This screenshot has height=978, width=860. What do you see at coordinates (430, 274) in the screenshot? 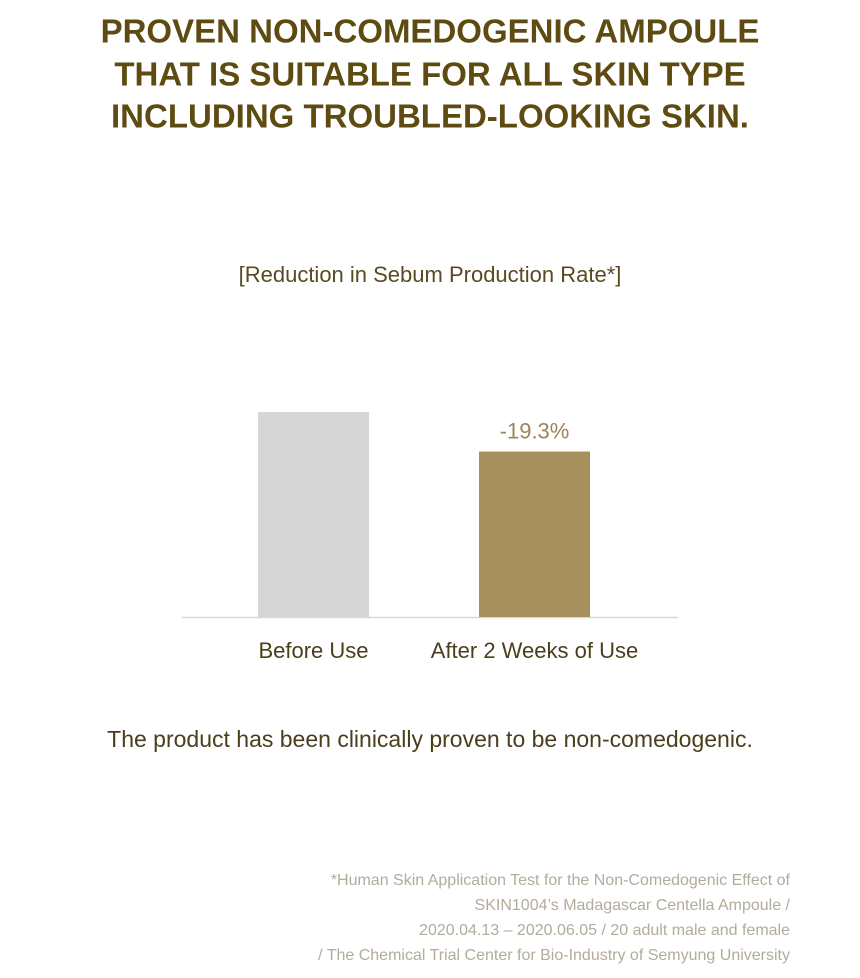
I see `chart-subtitle: [Reduction in Sebum Production Rate*]` at bounding box center [430, 274].